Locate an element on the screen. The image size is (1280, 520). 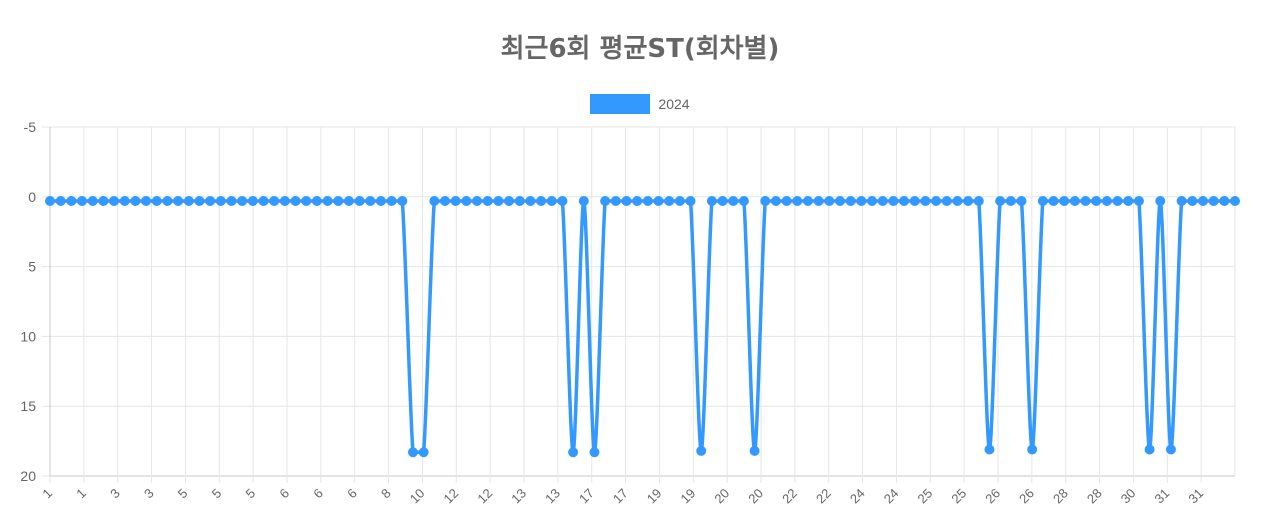
y-tick-label: -5 is located at coordinates (30, 127).